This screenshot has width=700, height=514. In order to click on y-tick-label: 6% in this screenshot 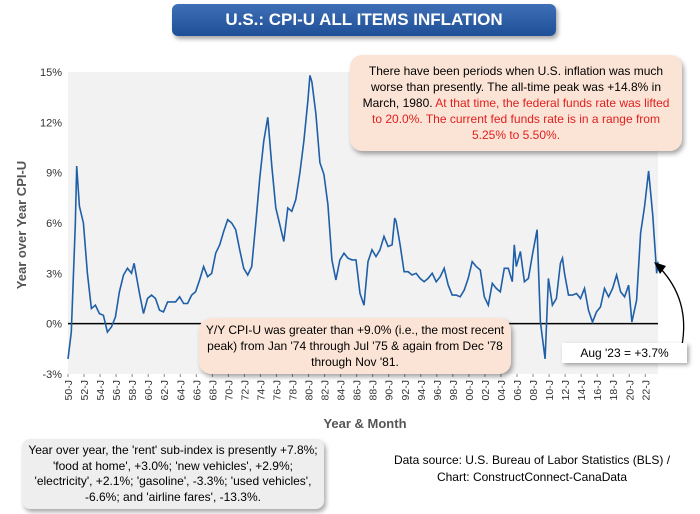, I will do `click(54, 224)`.